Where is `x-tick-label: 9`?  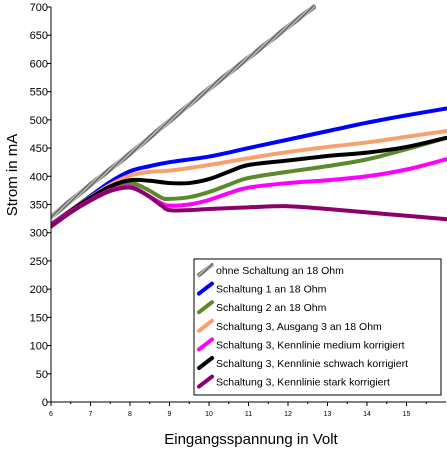
x-tick-label: 9 is located at coordinates (170, 414).